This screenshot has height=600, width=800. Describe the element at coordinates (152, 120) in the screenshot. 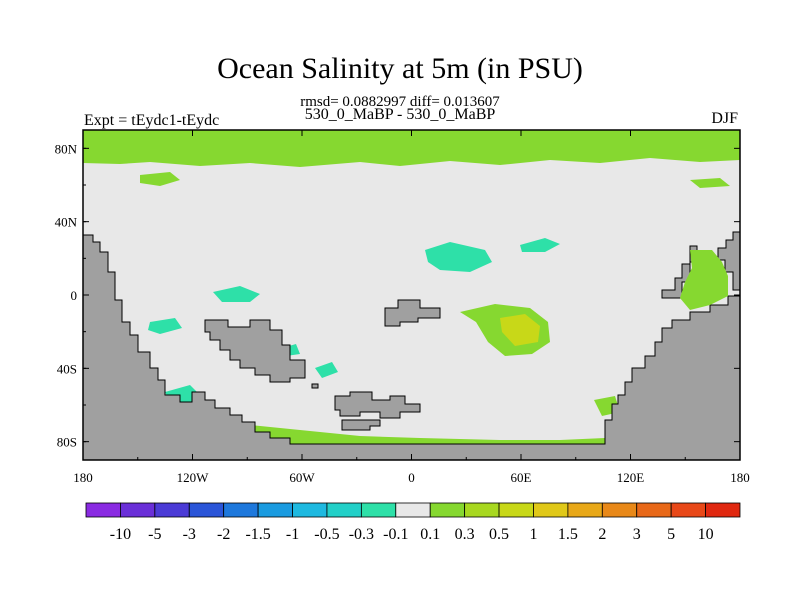

I see `experiment-label: Expt = tEydc1-tEydc` at that location.